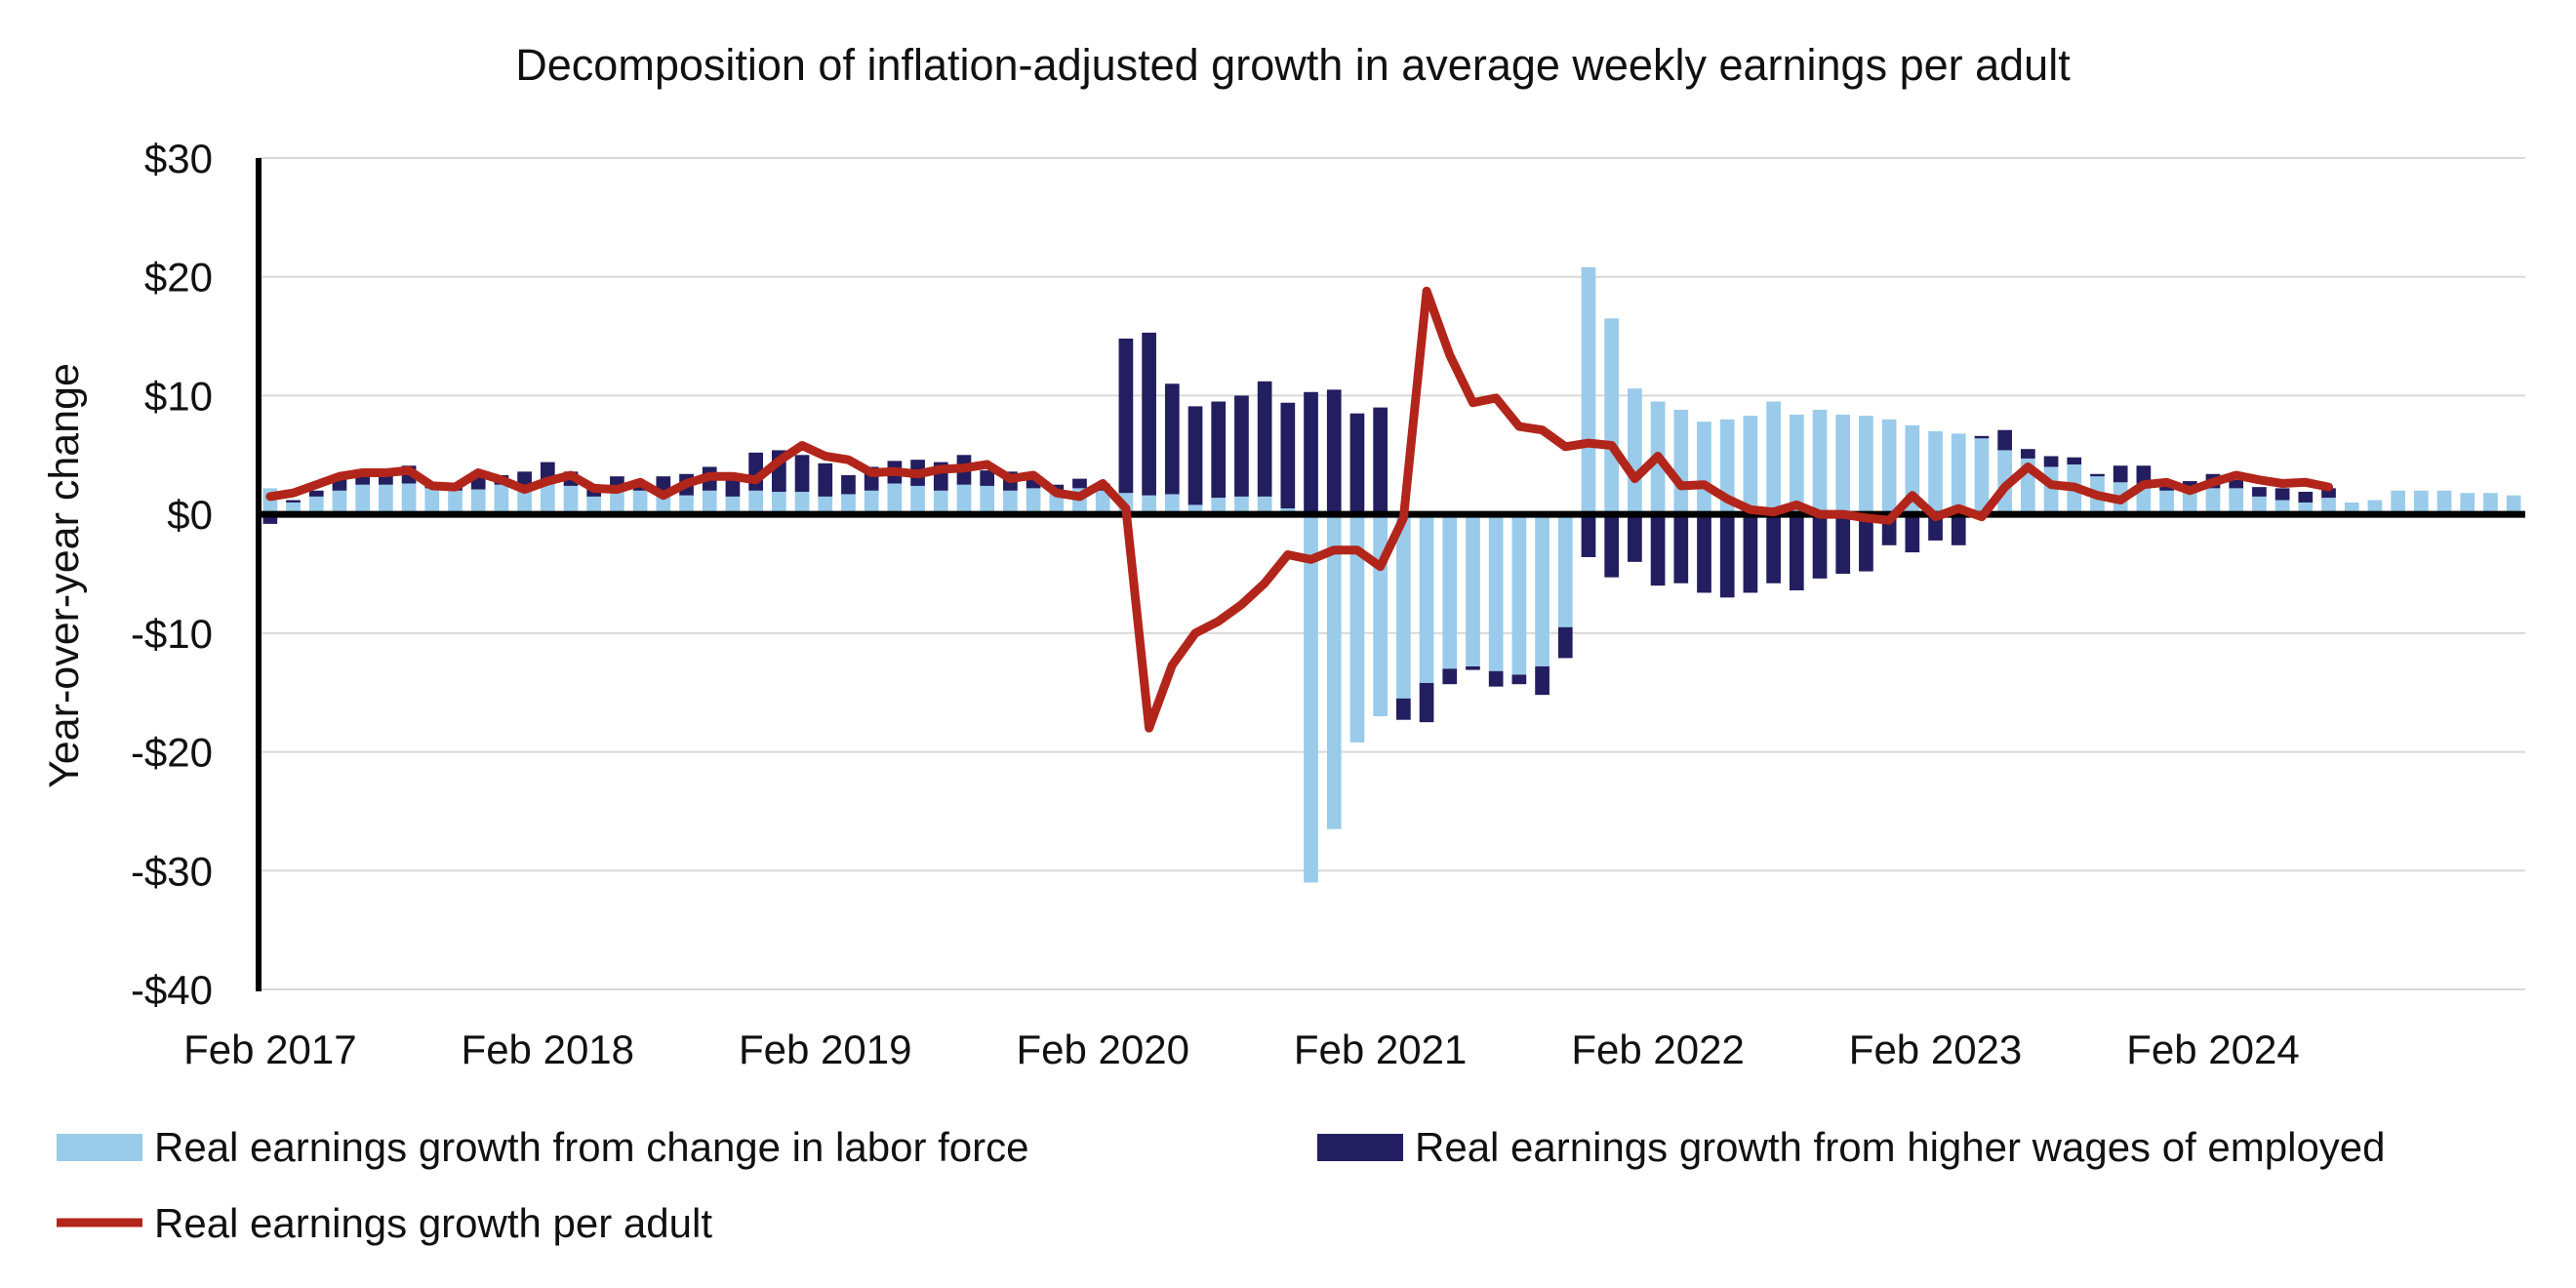 The width and height of the screenshot is (2576, 1288). I want to click on x-tick-label: Feb 2019, so click(825, 1049).